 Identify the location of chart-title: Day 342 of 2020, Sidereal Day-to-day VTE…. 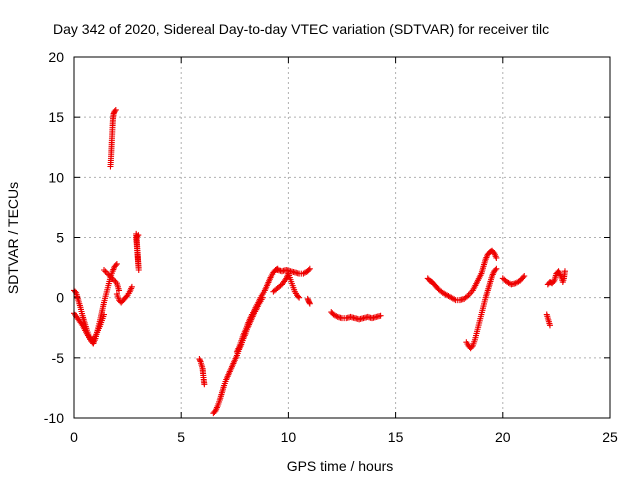
(301, 29).